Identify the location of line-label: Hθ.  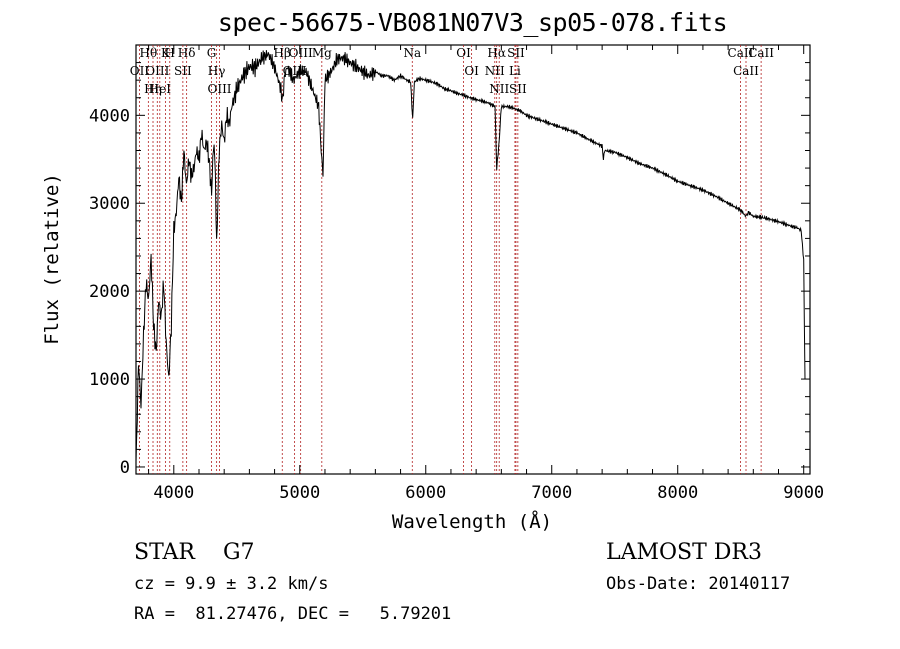
(148, 53).